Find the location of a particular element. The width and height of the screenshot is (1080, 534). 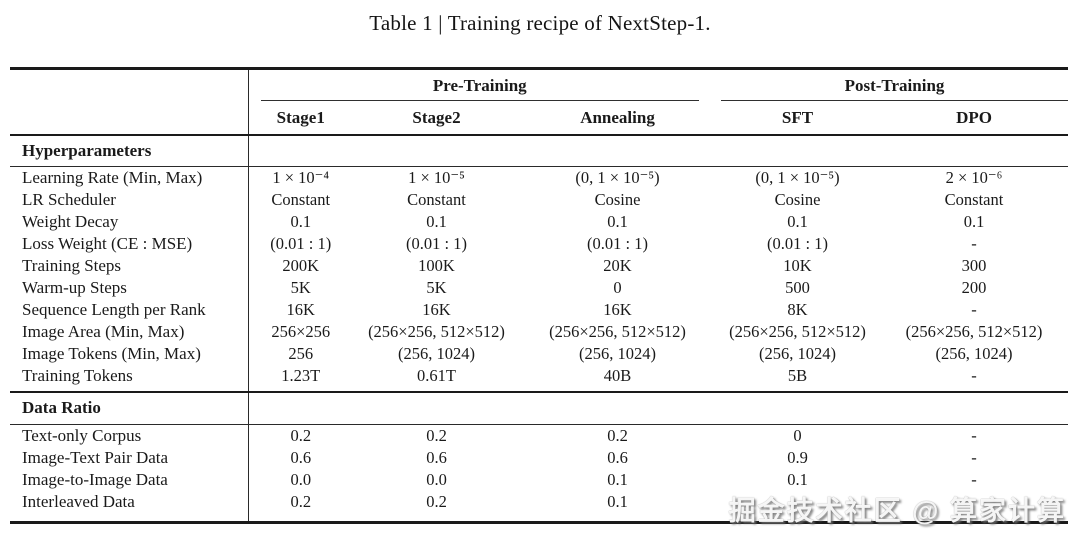

section-header-row: Data Ratio is located at coordinates (539, 408).